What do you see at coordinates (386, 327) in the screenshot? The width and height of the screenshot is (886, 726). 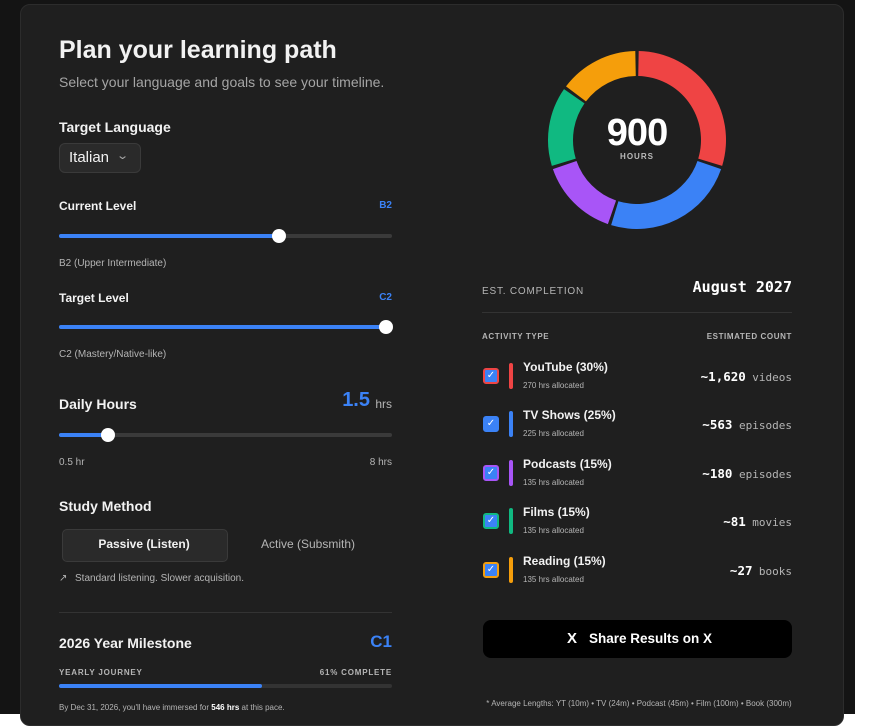 I see `target-level-slider-thumb` at bounding box center [386, 327].